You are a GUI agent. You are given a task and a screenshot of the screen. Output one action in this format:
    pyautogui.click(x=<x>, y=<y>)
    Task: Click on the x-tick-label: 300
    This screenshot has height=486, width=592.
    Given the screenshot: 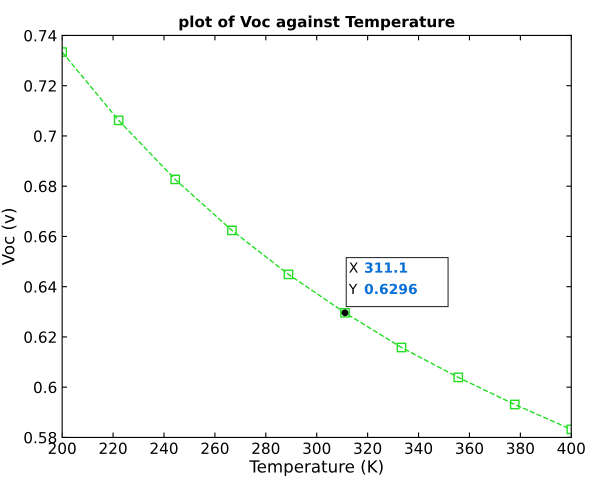 What is the action you would take?
    pyautogui.click(x=316, y=448)
    